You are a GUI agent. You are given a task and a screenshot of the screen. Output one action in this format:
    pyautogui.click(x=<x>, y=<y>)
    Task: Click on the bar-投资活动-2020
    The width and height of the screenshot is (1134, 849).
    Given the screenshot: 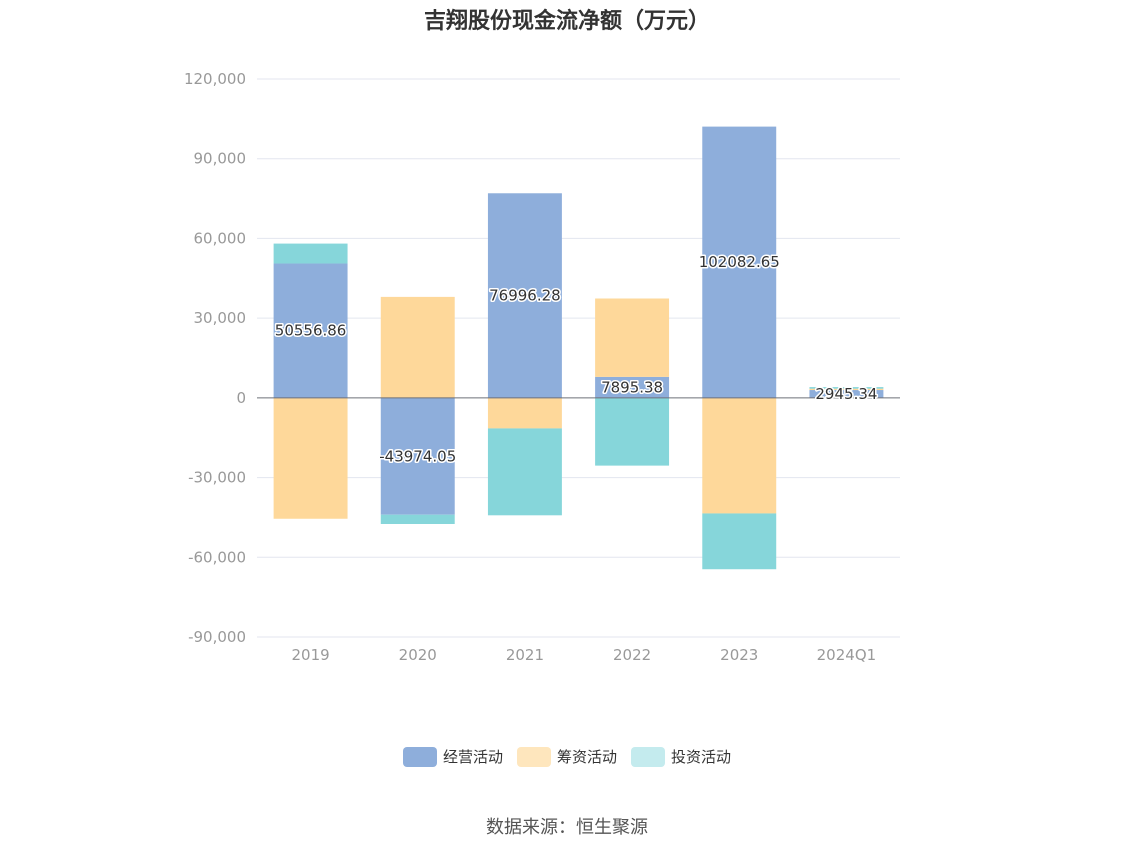 What is the action you would take?
    pyautogui.click(x=417, y=519)
    